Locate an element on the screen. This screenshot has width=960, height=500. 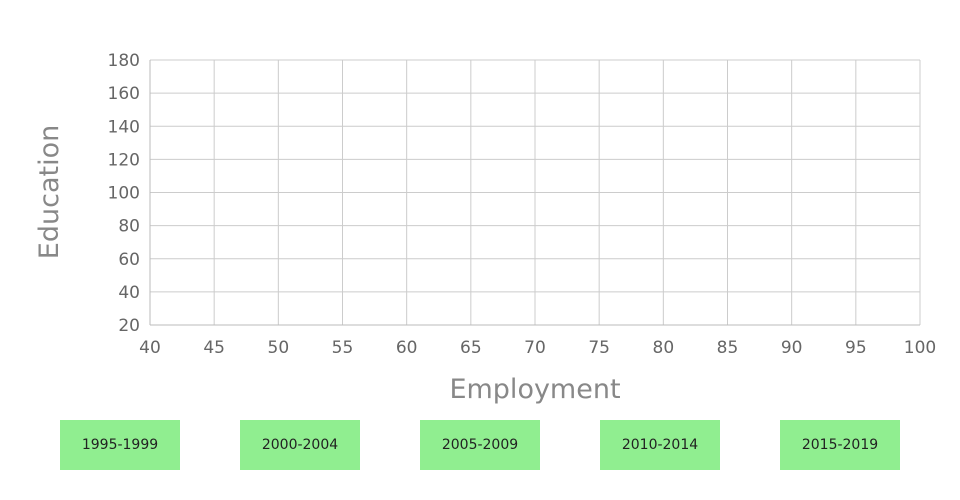
y-tick-label: 140 is located at coordinates (124, 127).